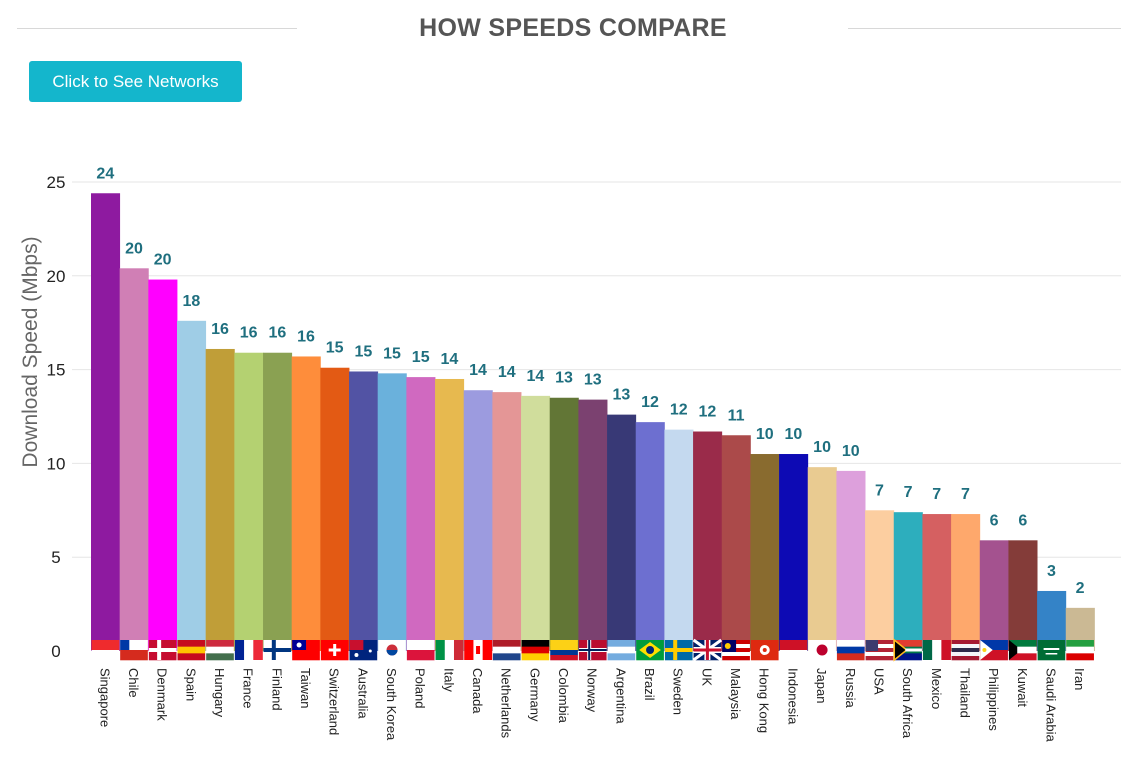 The width and height of the screenshot is (1121, 761). What do you see at coordinates (56, 370) in the screenshot?
I see `y-tick-15: 15` at bounding box center [56, 370].